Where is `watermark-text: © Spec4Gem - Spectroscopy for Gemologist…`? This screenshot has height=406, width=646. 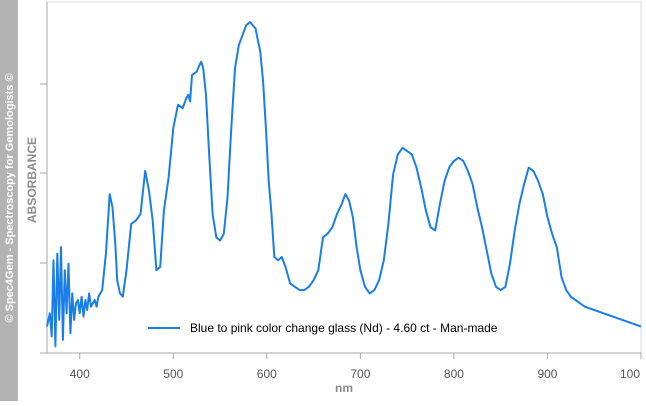
watermark-text: © Spec4Gem - Spectroscopy for Gemologist… is located at coordinates (10, 197).